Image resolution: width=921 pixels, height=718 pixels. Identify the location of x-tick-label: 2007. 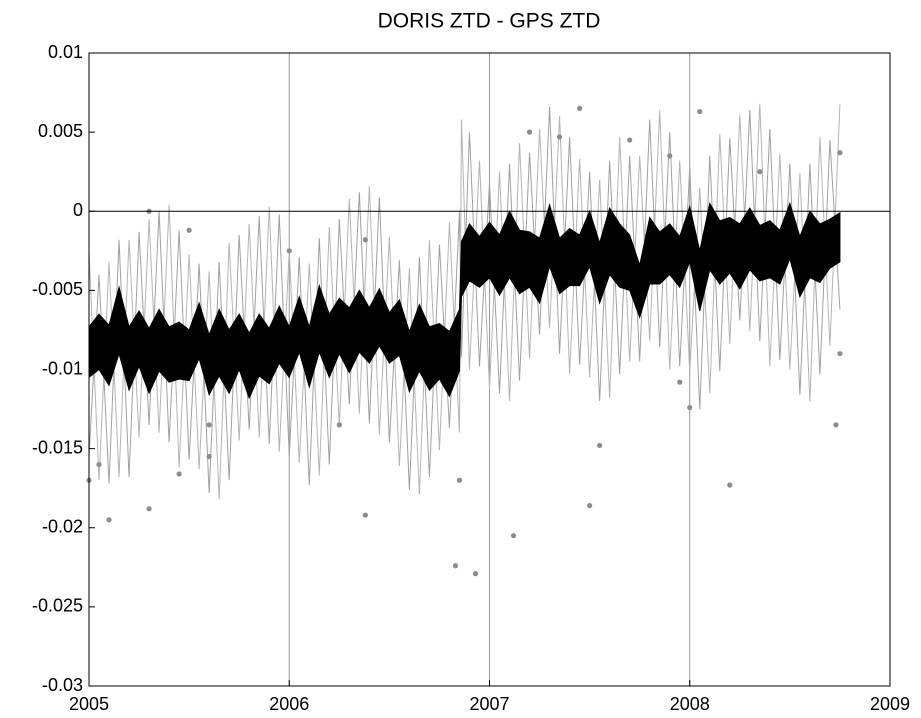
(489, 704).